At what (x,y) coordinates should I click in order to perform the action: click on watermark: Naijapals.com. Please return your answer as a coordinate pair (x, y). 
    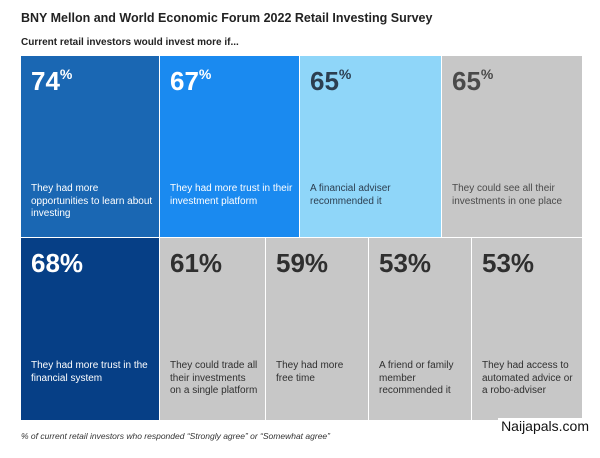
    Looking at the image, I should click on (545, 426).